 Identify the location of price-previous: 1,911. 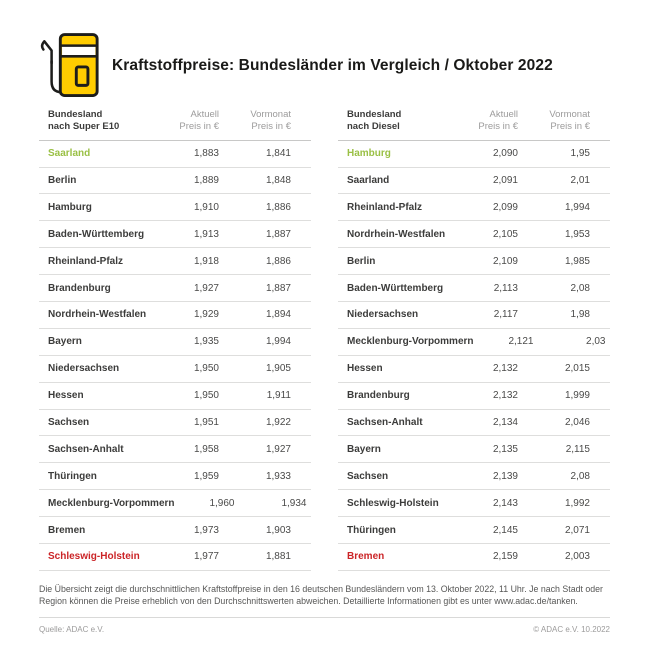
(278, 396).